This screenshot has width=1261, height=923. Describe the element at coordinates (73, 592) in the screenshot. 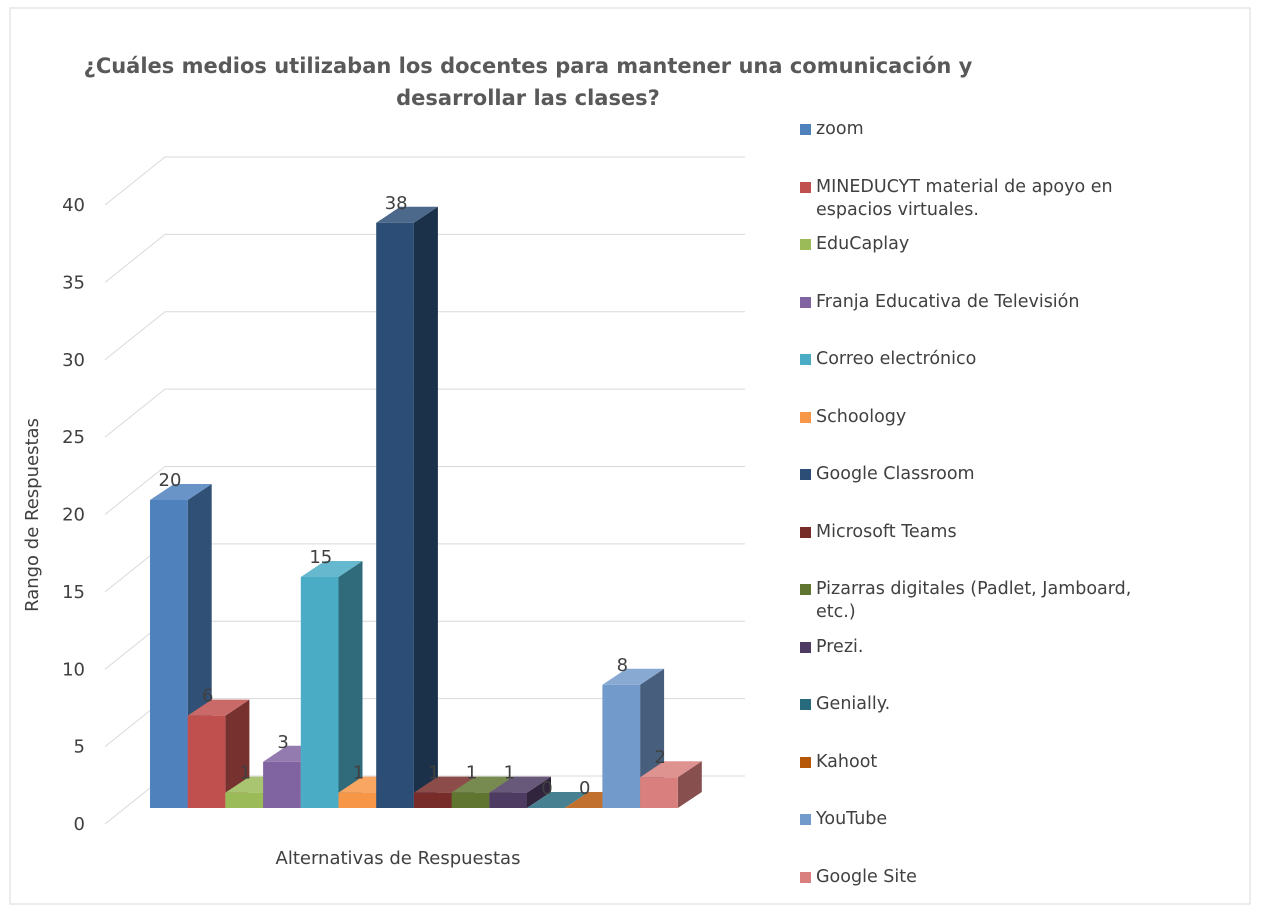

I see `y-tick-label: 15` at that location.